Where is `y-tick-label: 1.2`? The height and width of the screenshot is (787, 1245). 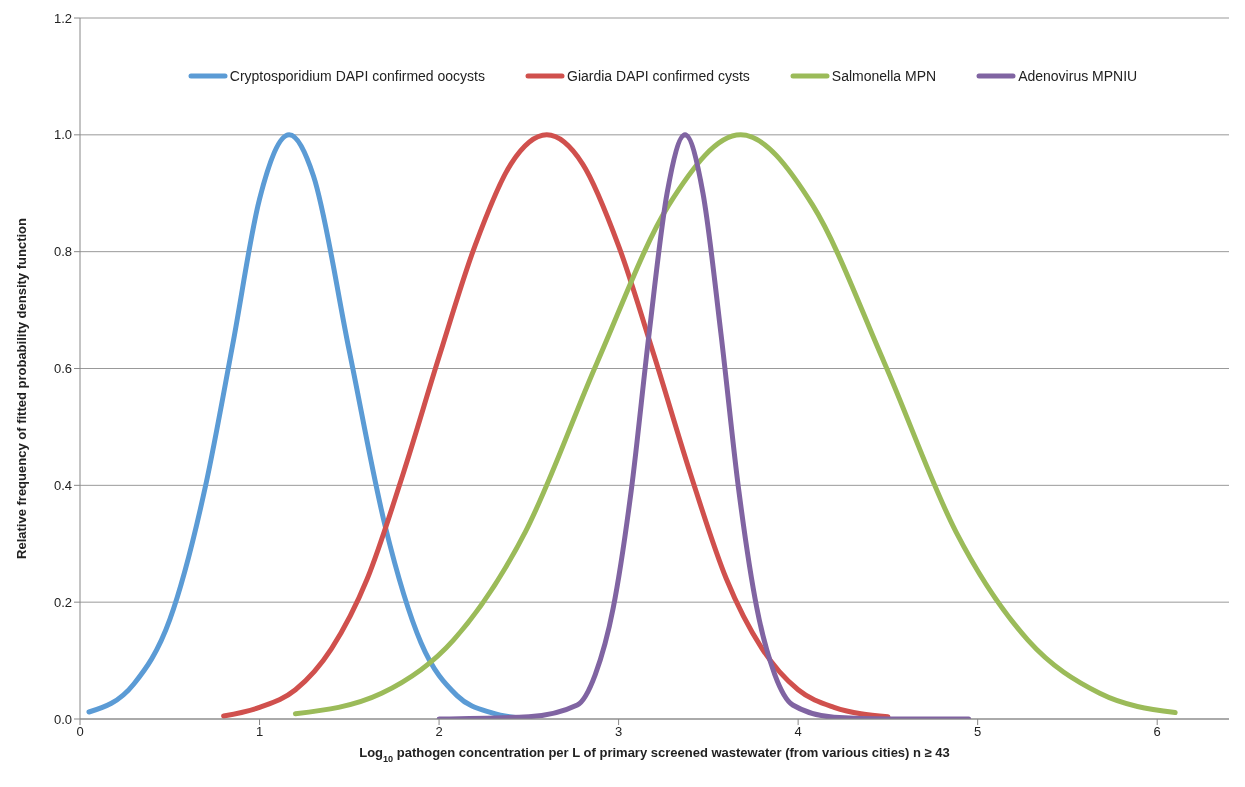
y-tick-label: 1.2 is located at coordinates (62, 18).